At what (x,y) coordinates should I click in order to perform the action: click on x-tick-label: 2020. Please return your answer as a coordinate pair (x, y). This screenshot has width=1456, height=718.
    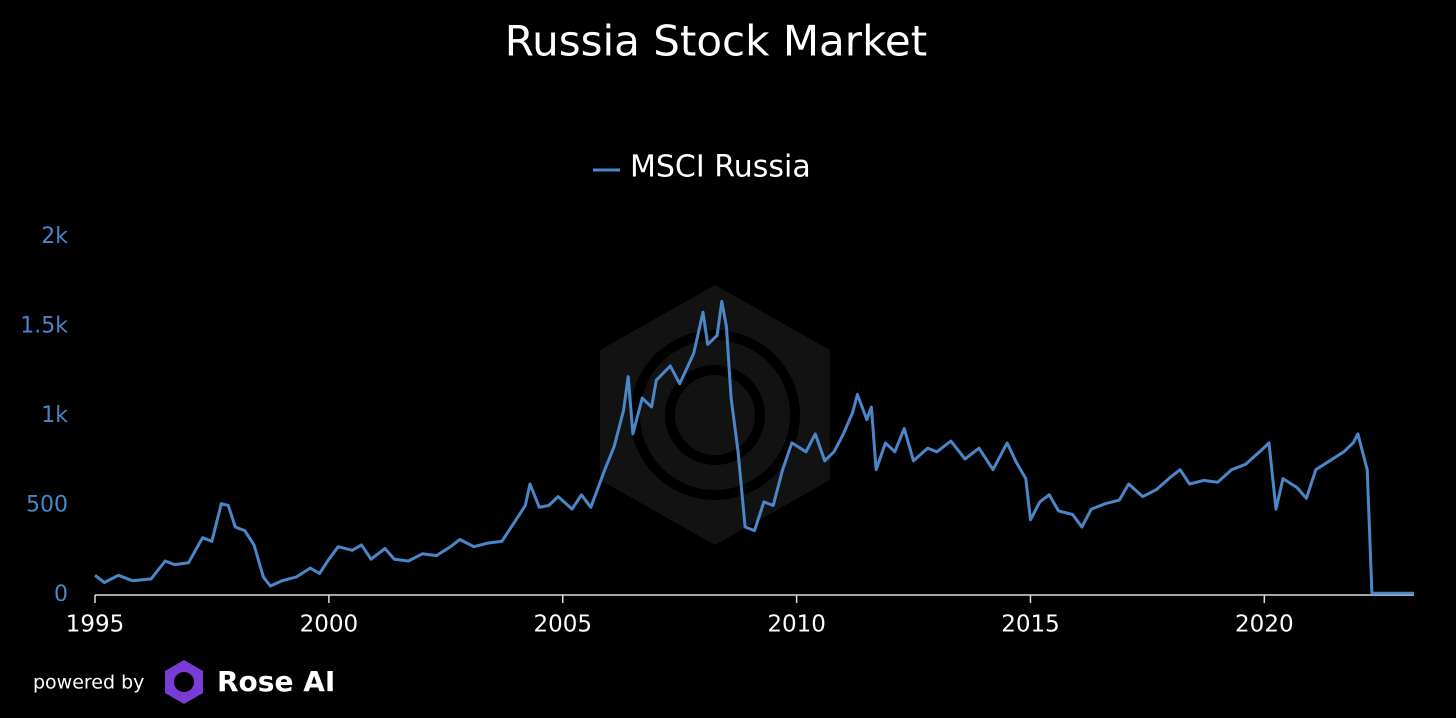
    Looking at the image, I should click on (1264, 625).